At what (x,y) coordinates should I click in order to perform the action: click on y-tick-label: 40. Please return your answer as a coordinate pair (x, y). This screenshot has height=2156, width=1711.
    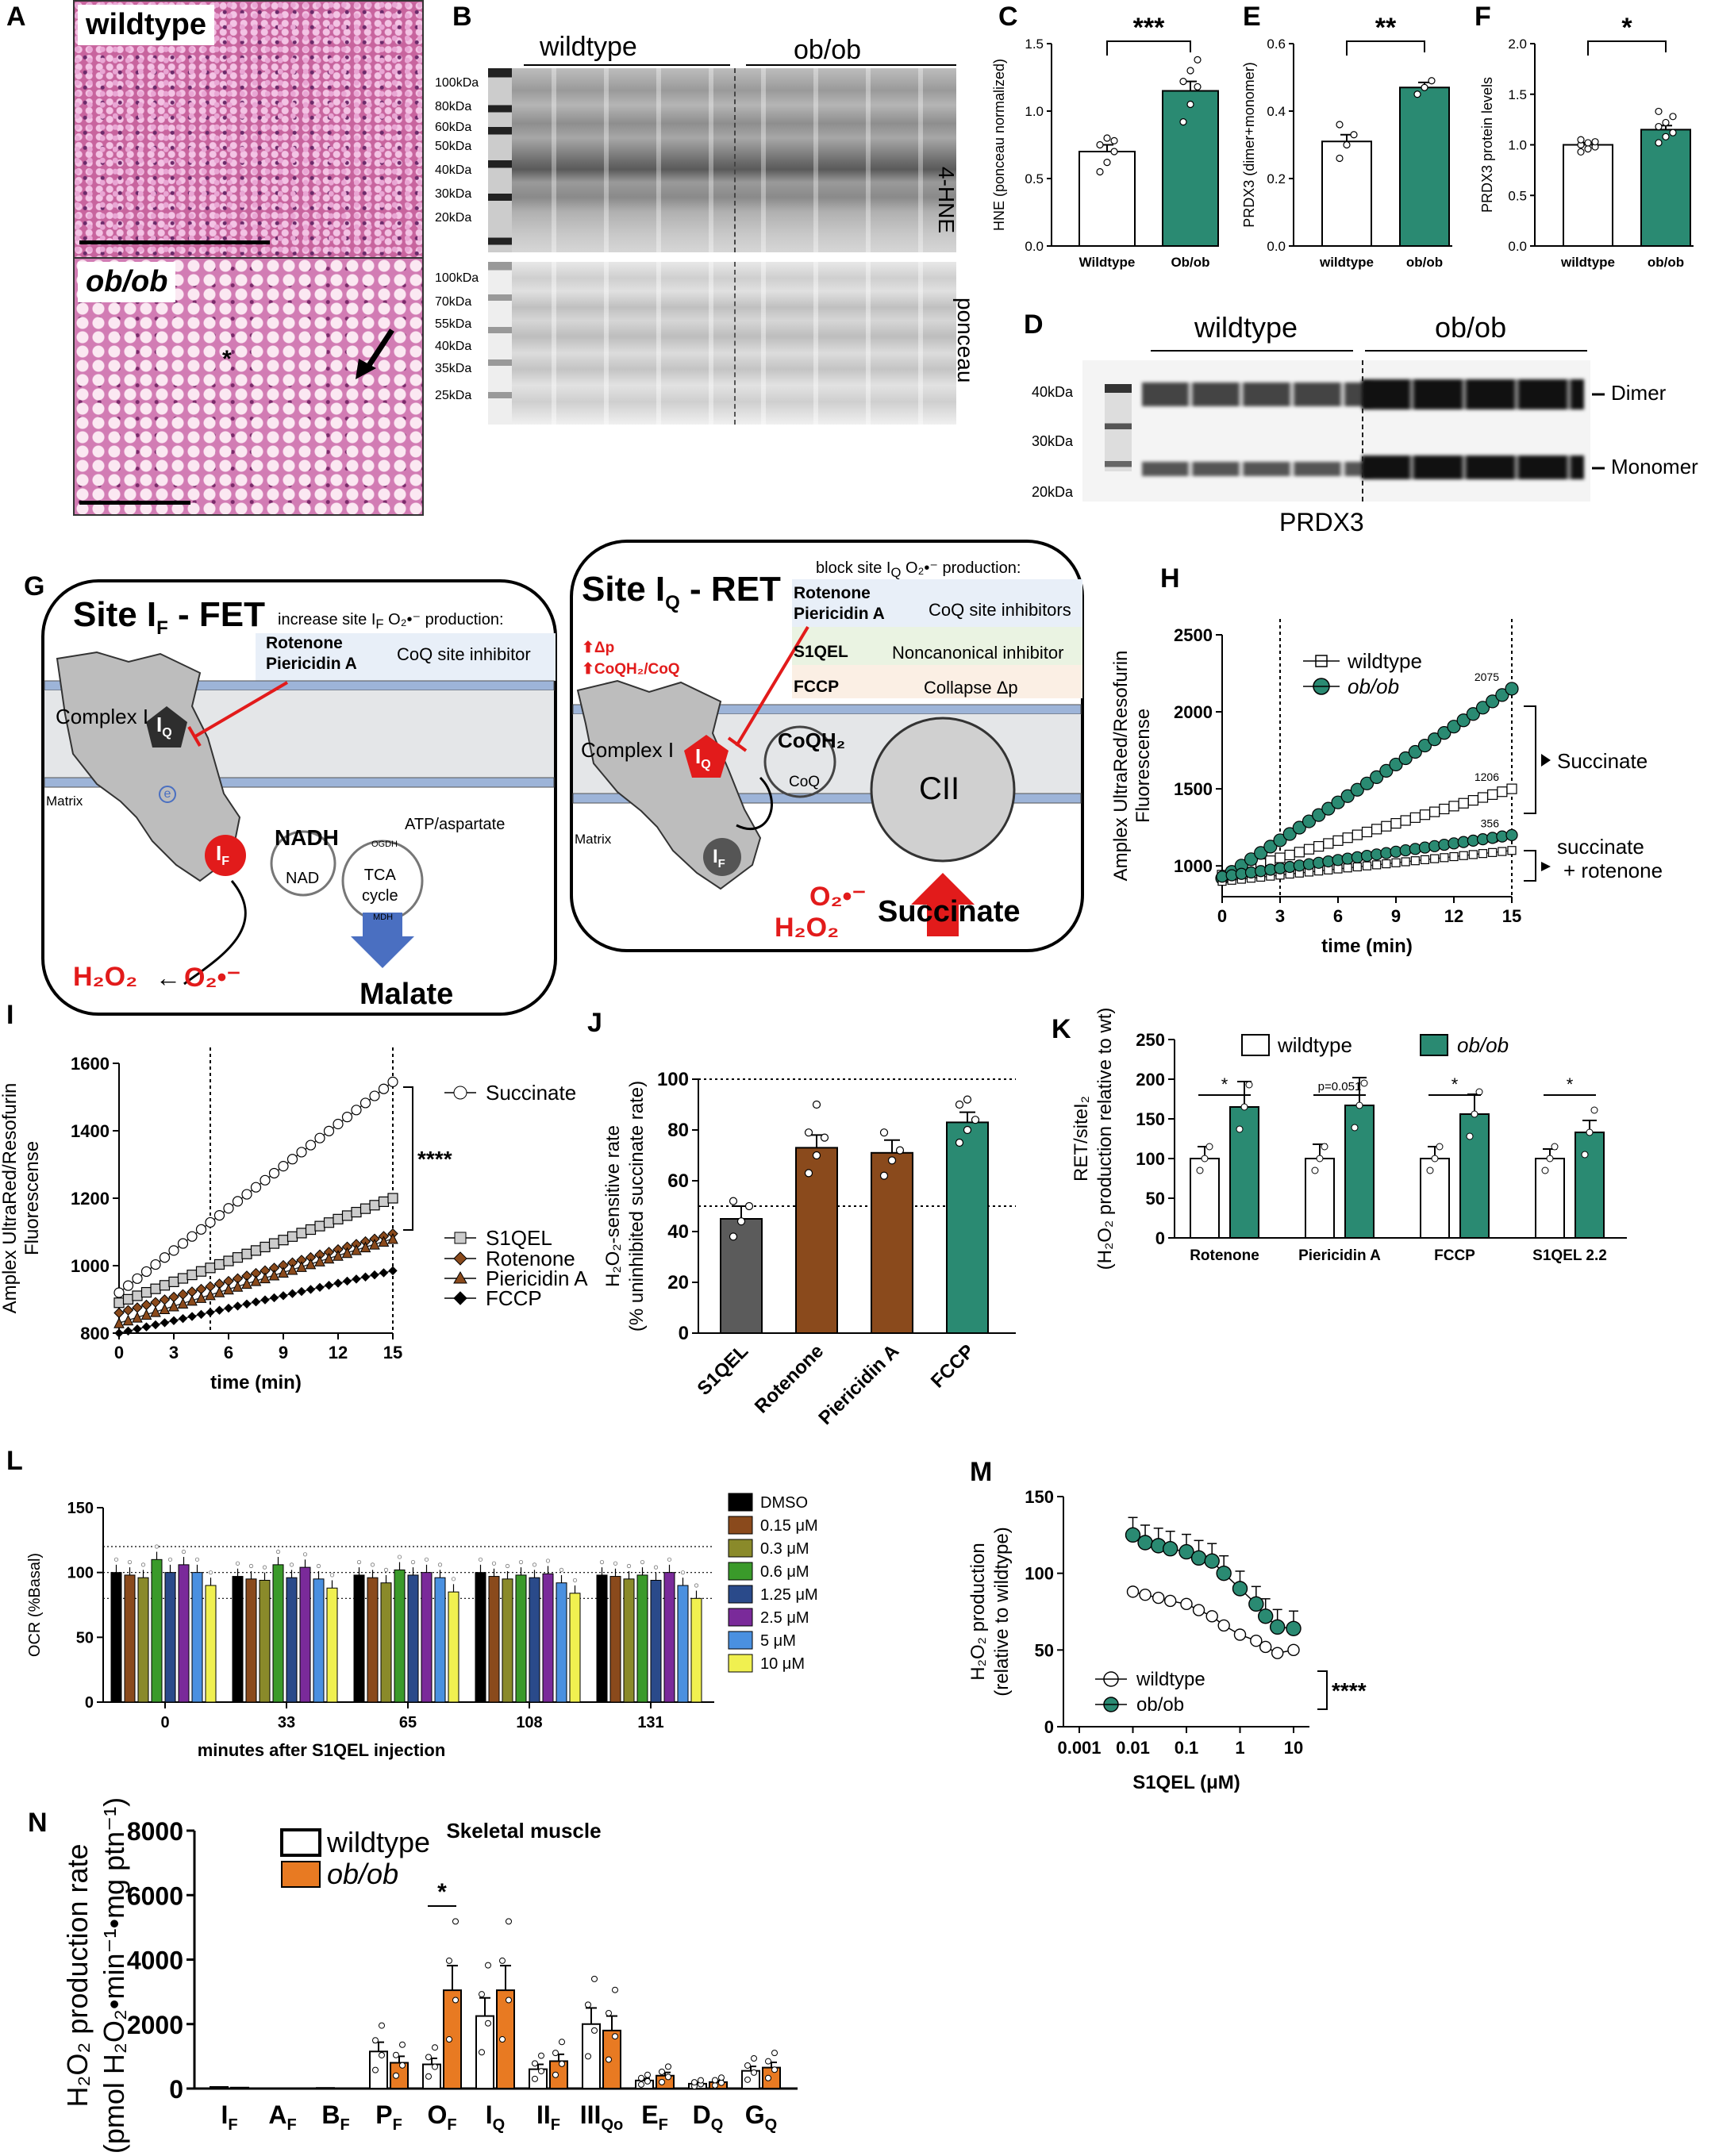
    Looking at the image, I should click on (678, 1232).